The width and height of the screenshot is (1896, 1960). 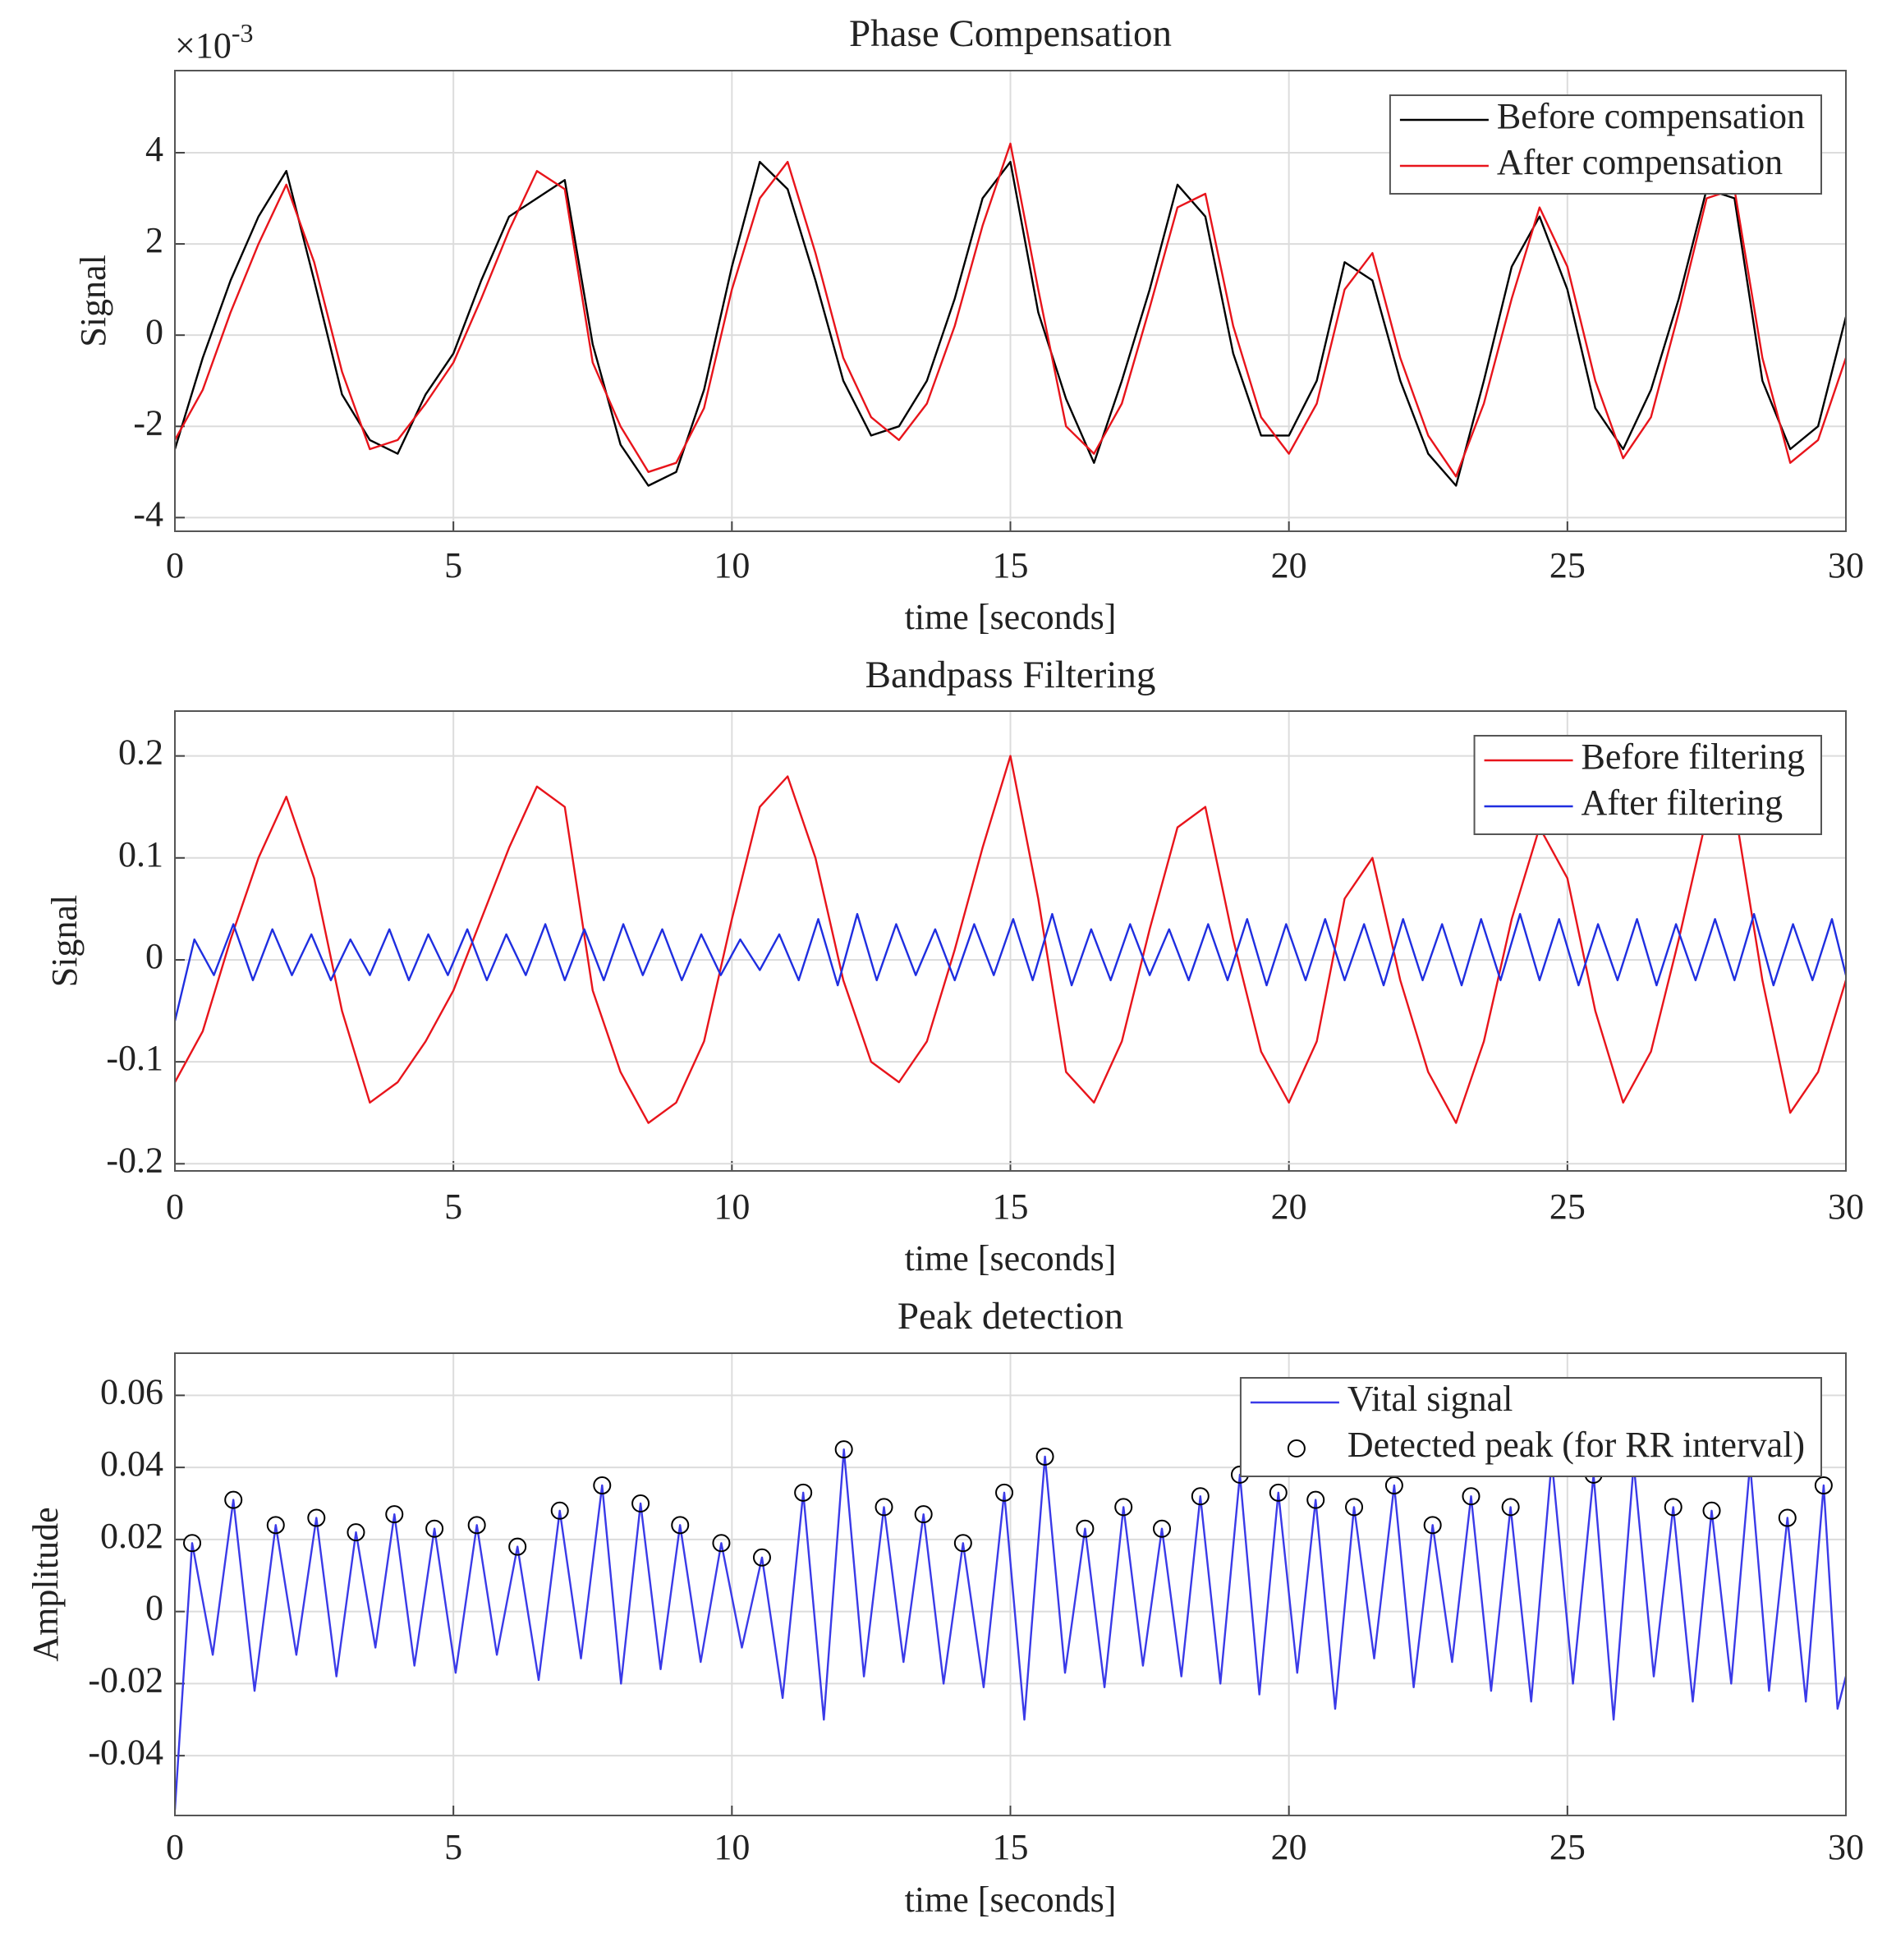 What do you see at coordinates (125, 1752) in the screenshot?
I see `y-tick-label: -0.04` at bounding box center [125, 1752].